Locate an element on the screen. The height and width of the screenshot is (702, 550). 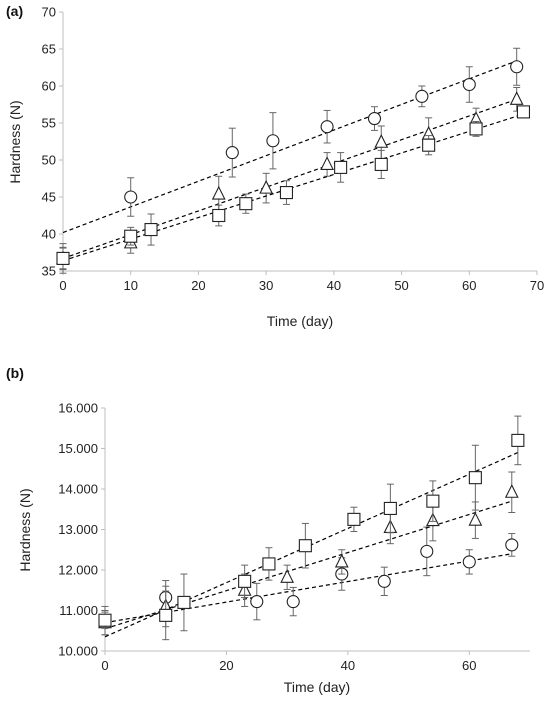
y-tick-label: 45 is located at coordinates (49, 197).